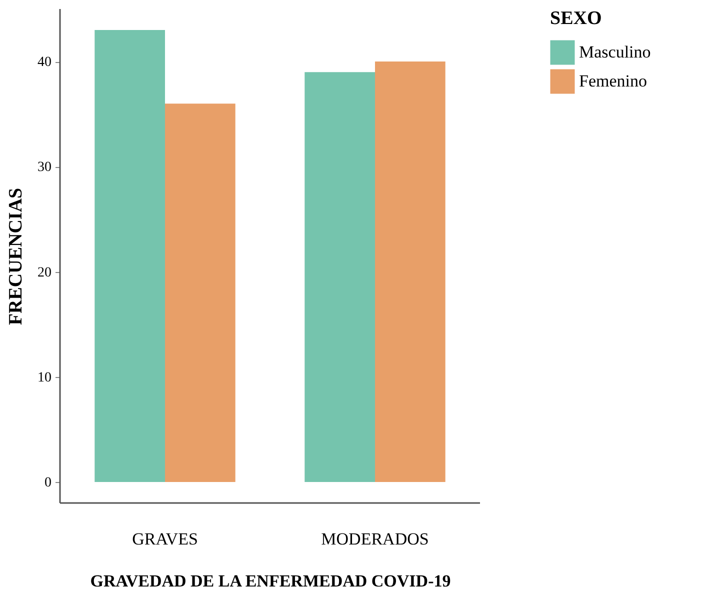  Describe the element at coordinates (45, 272) in the screenshot. I see `y-tick-label: 20` at that location.